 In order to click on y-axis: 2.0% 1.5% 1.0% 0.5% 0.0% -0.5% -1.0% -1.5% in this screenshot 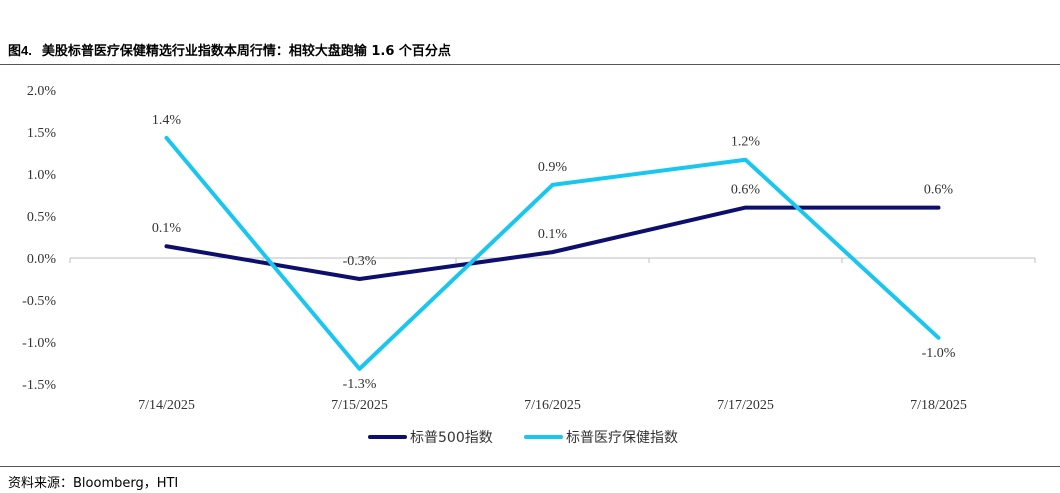, I will do `click(39, 238)`.